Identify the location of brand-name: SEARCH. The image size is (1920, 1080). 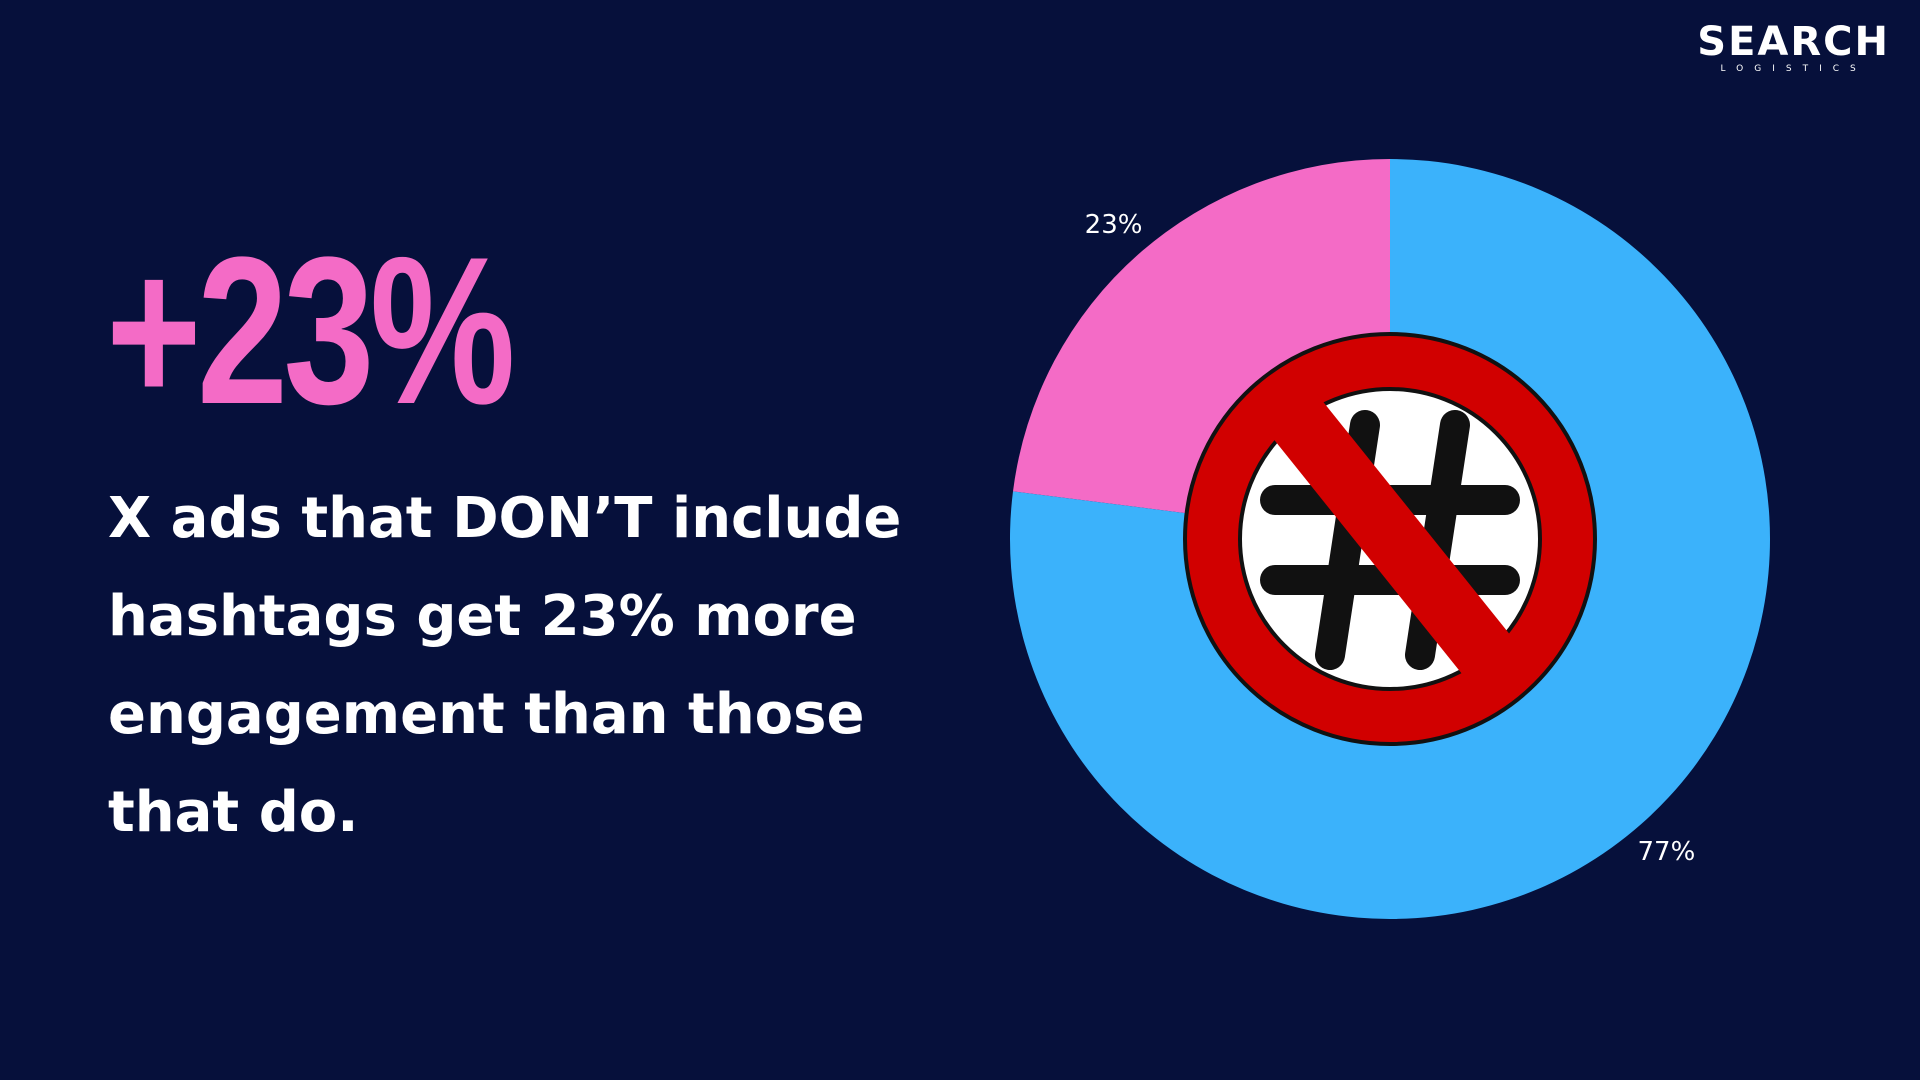
(1793, 42).